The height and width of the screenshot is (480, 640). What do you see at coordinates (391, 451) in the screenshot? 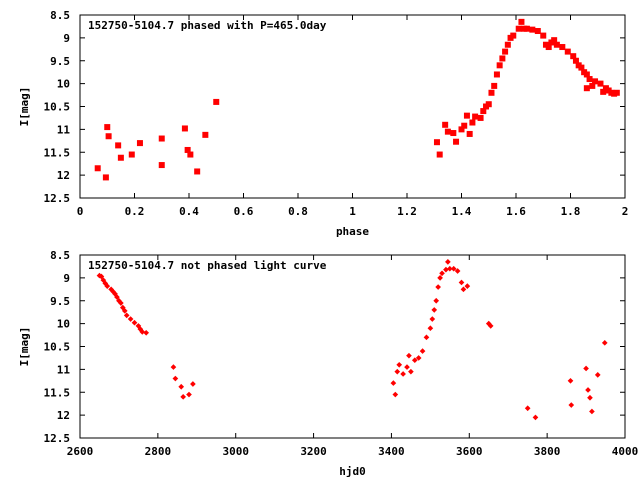
I see `x-tick-label: 3400` at bounding box center [391, 451].